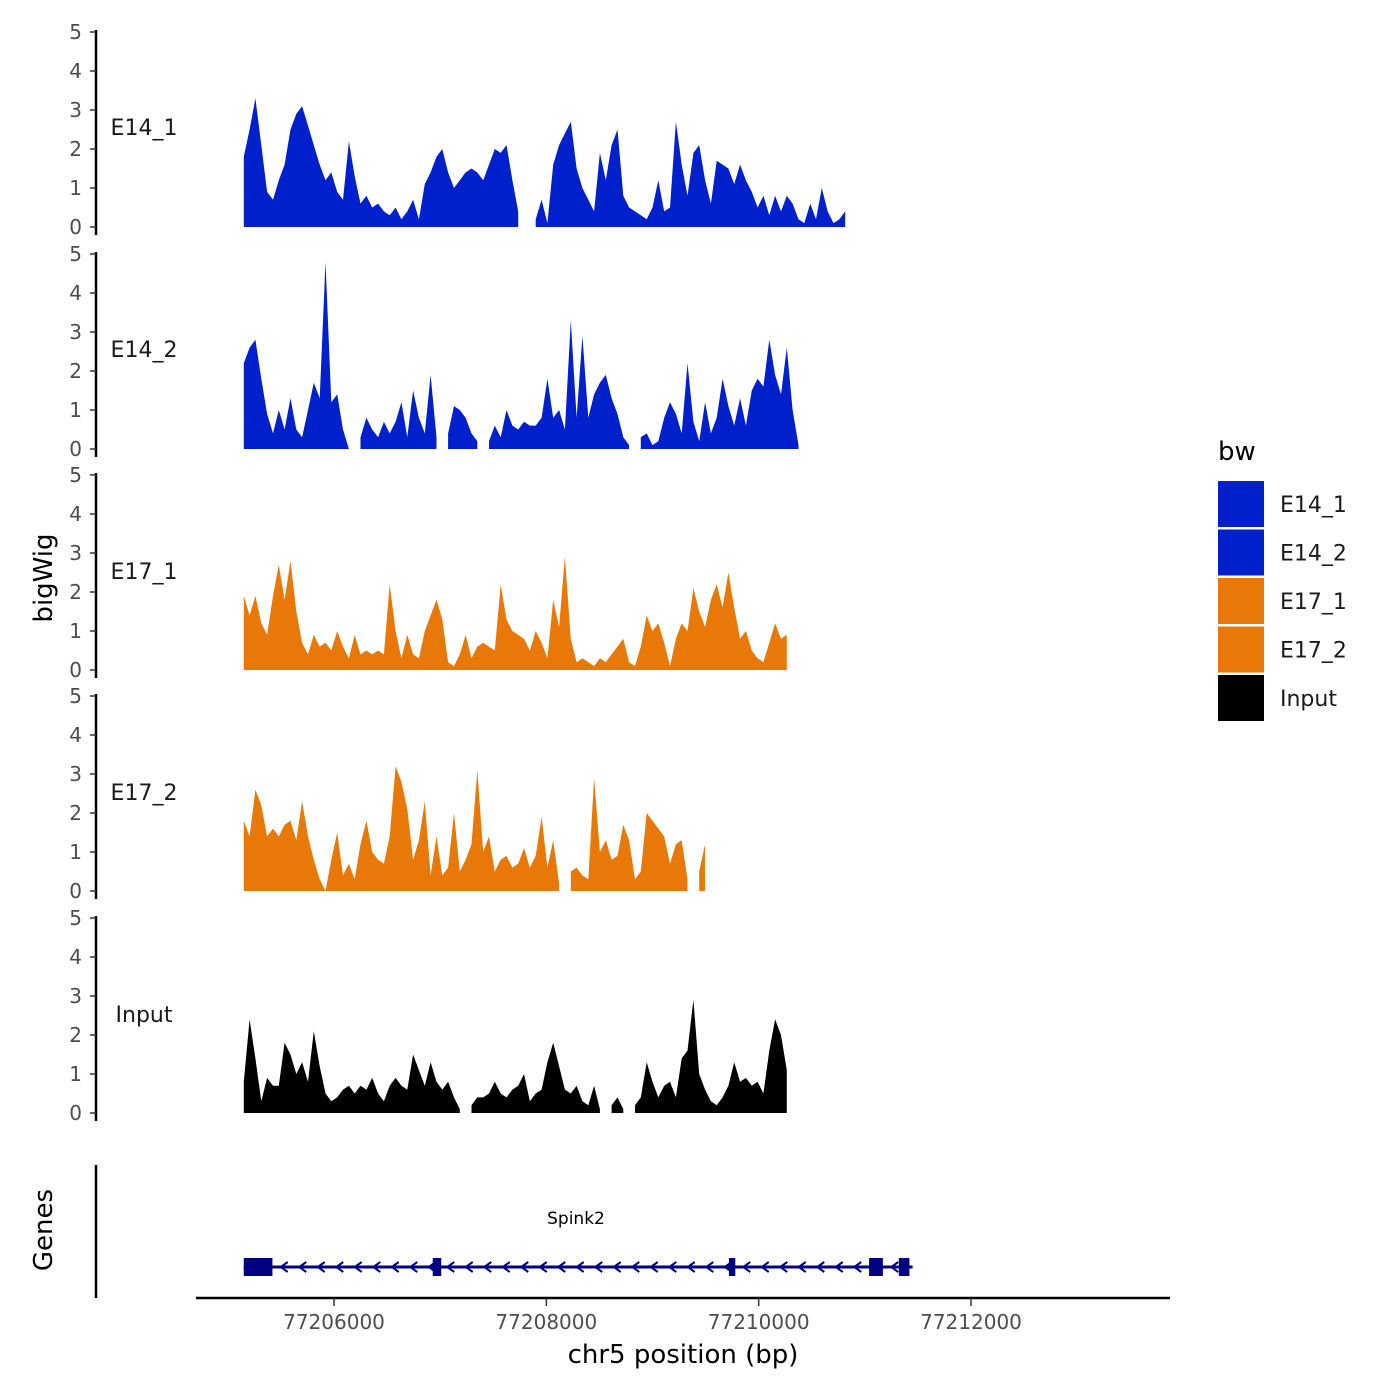  I want to click on x-axis-label: chr5 position (bp), so click(683, 1355).